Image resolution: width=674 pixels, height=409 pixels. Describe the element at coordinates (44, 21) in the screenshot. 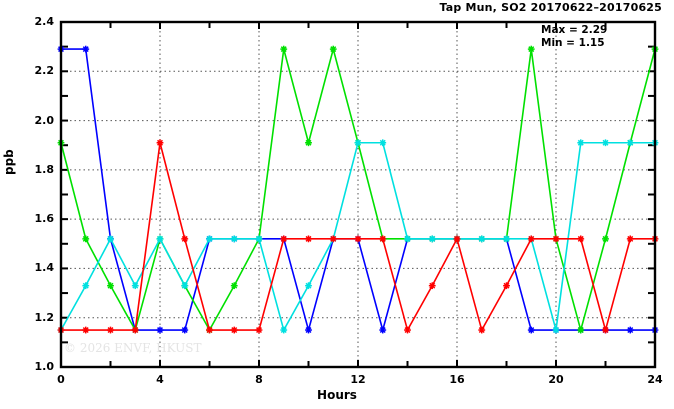

I see `y-tick-label: 2.4` at that location.